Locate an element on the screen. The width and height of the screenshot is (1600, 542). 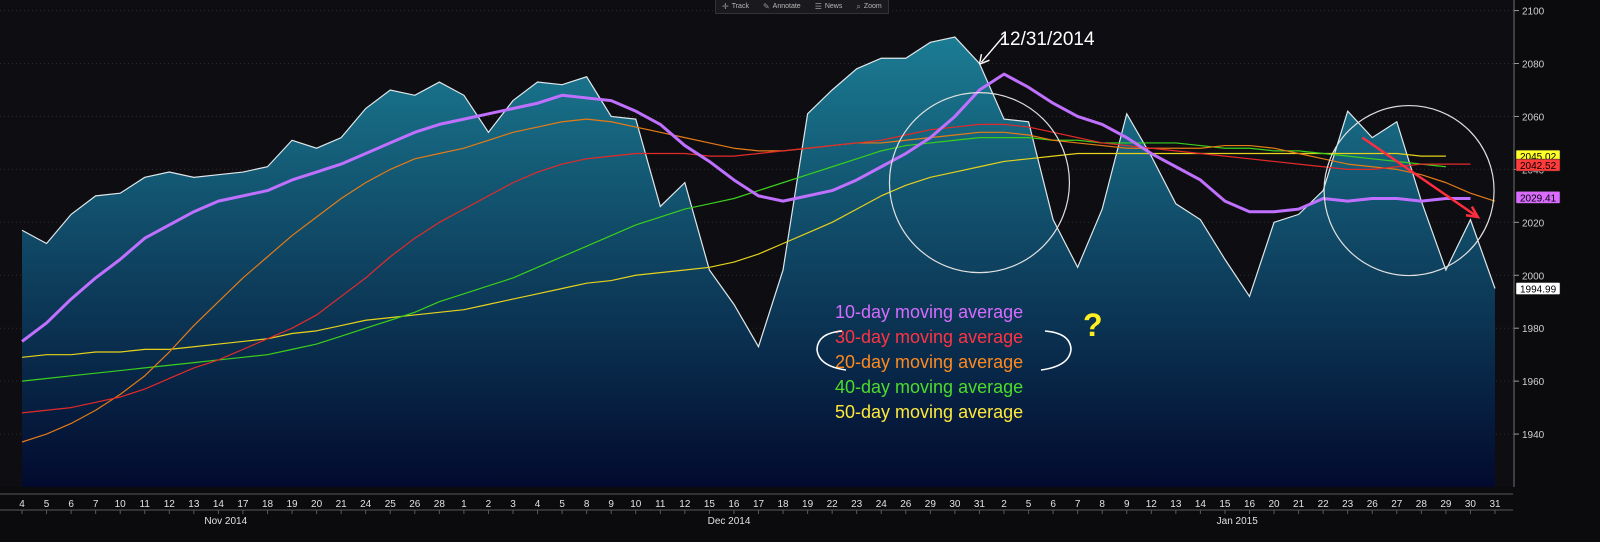
crosshair-icon: ✛ is located at coordinates (725, 6).